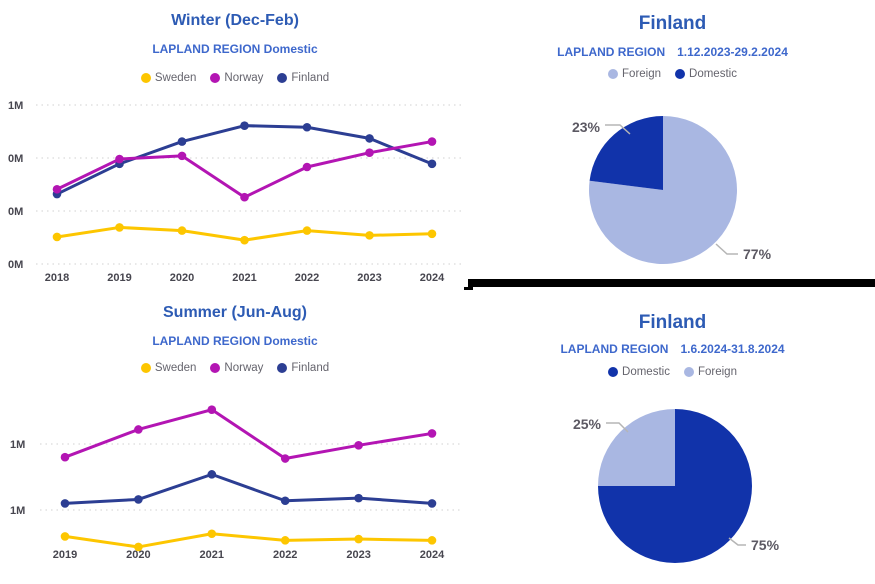  Describe the element at coordinates (671, 283) in the screenshot. I see `divider-bar` at that location.